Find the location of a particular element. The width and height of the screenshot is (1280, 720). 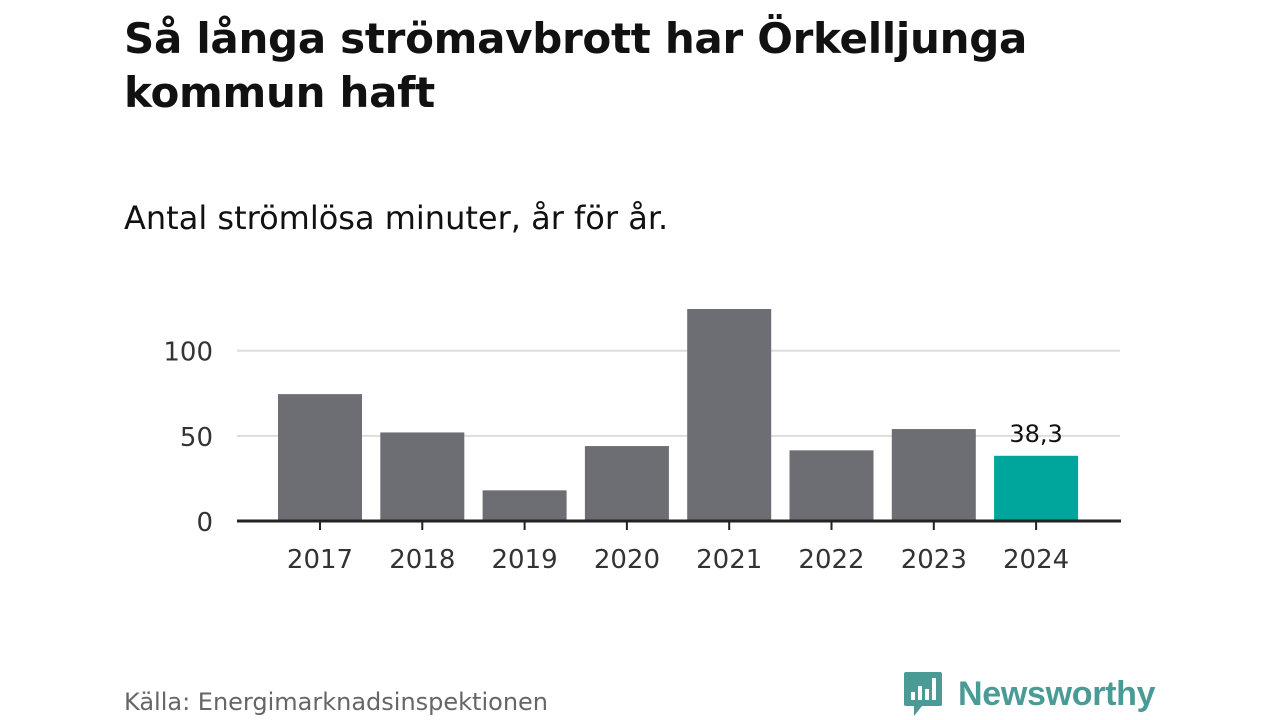

x-tick-label-2022: 2022 is located at coordinates (831, 560).